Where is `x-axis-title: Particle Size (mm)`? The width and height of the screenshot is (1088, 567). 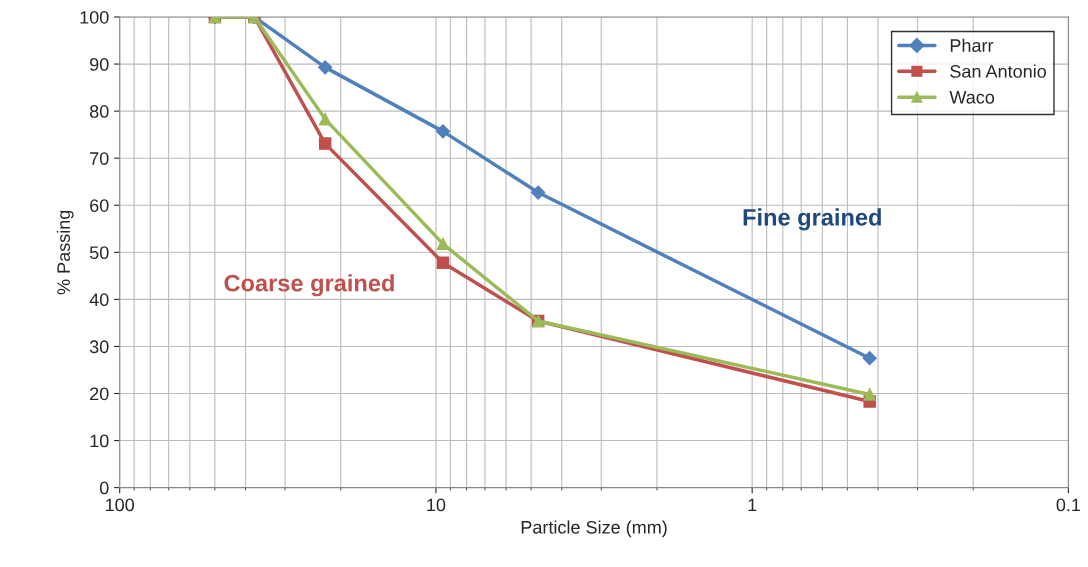
x-axis-title: Particle Size (mm) is located at coordinates (594, 529).